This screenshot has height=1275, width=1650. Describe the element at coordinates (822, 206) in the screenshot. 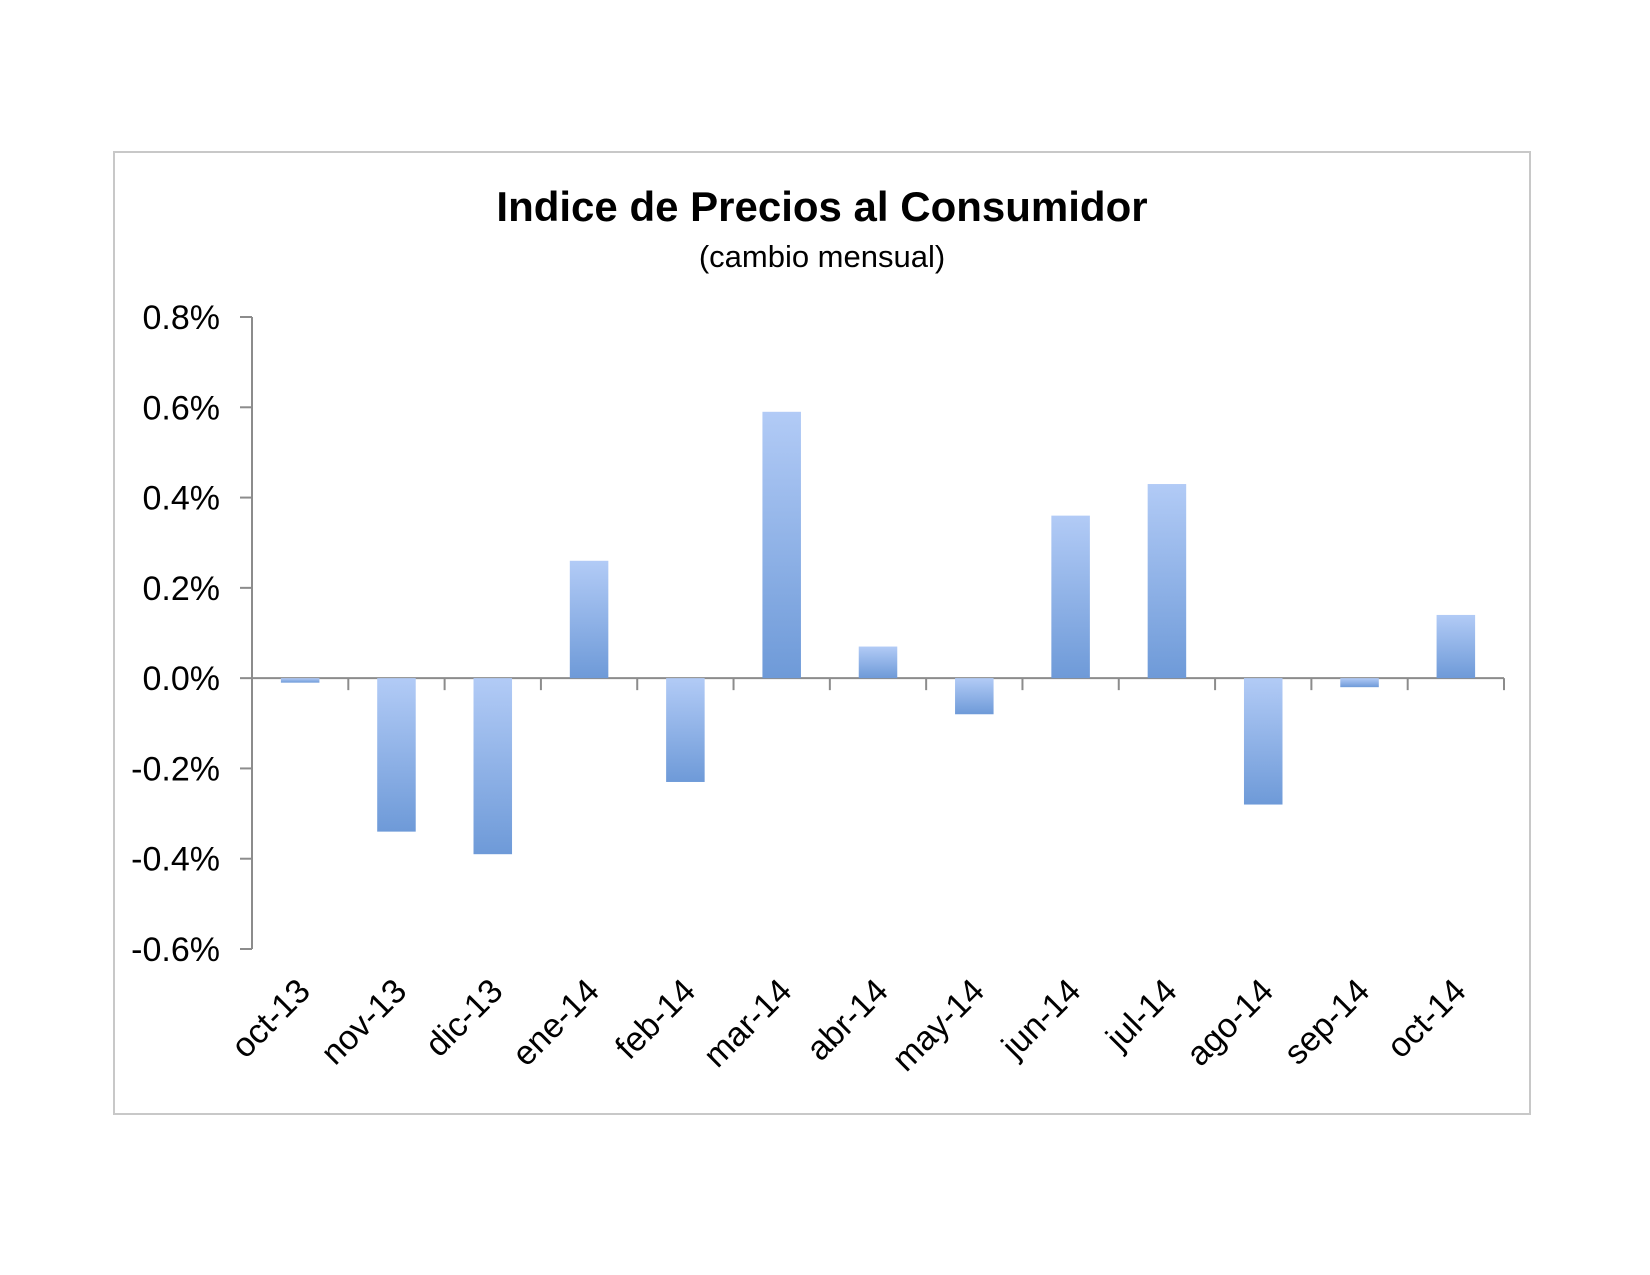

I see `chart-title: Indice de Precios al Consumidor` at that location.